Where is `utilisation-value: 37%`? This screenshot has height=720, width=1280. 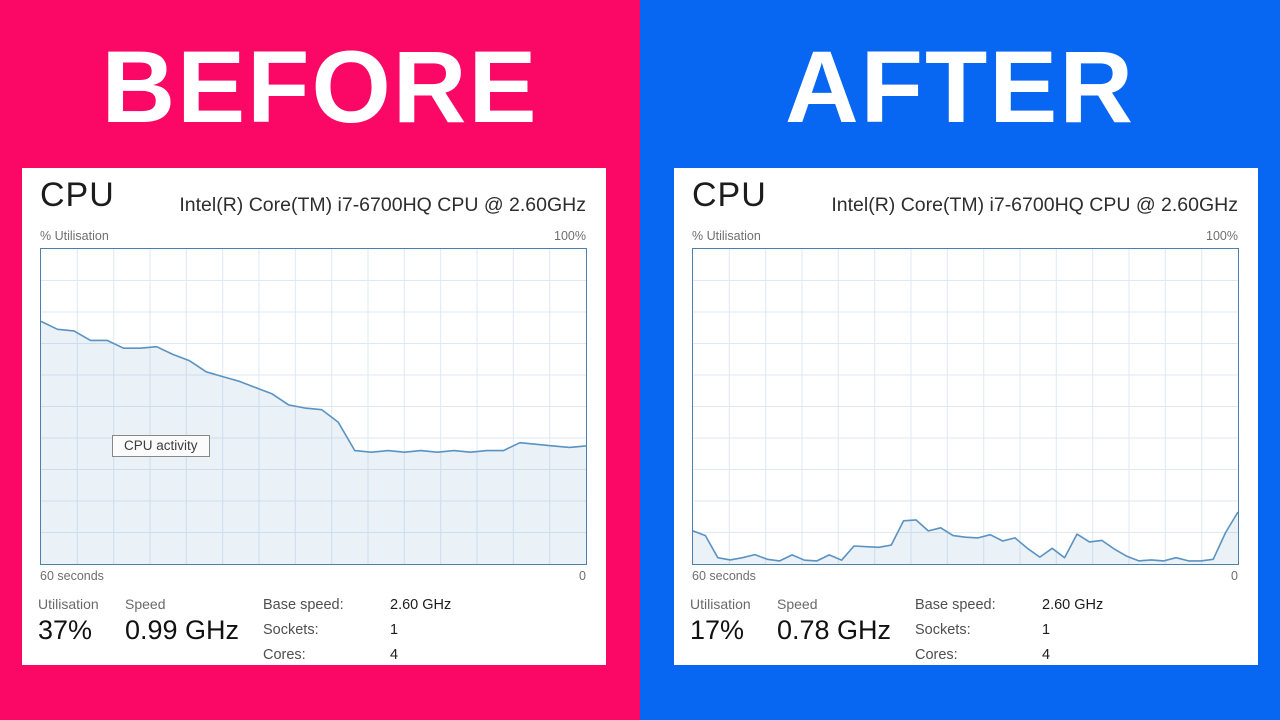 utilisation-value: 37% is located at coordinates (65, 630).